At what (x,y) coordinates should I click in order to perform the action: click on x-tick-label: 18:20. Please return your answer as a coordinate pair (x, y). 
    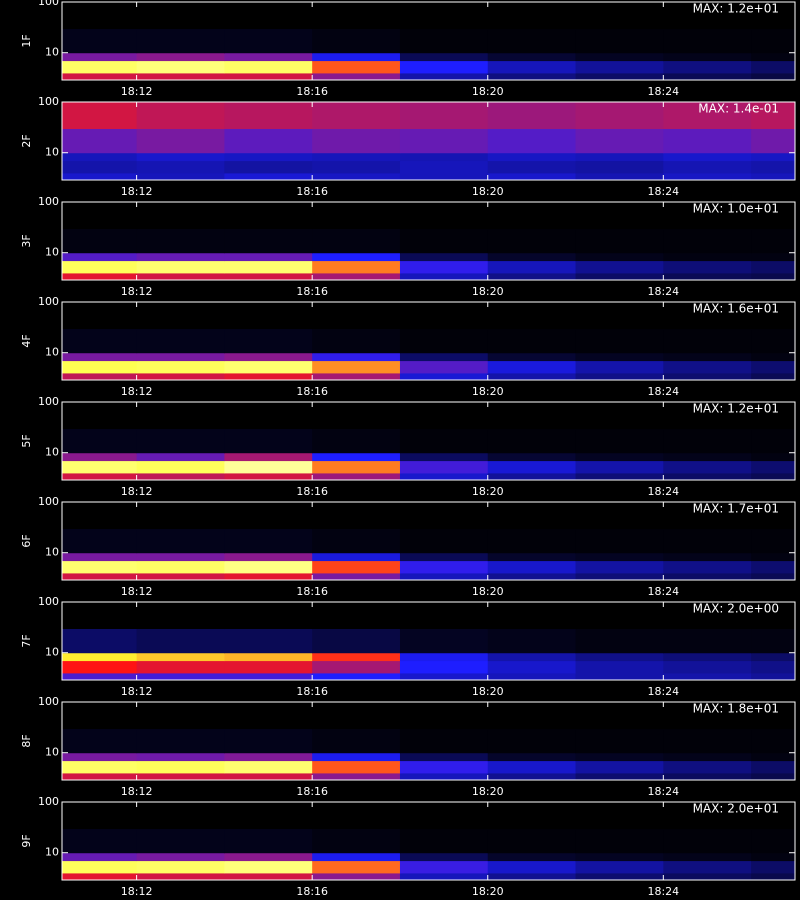
    Looking at the image, I should click on (488, 391).